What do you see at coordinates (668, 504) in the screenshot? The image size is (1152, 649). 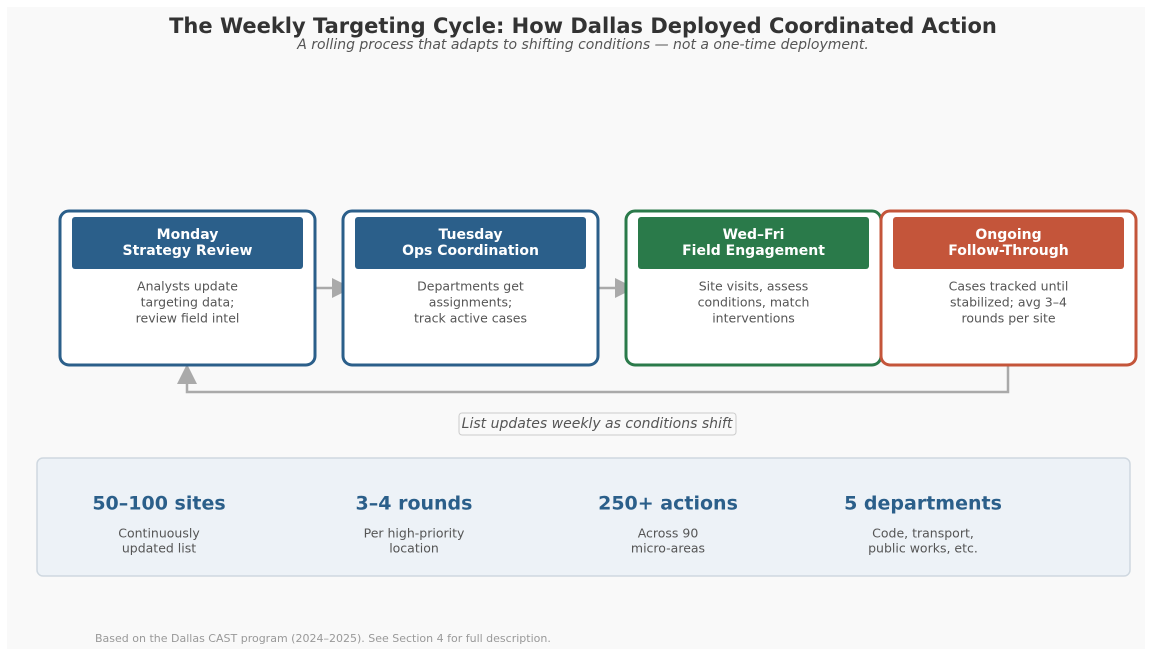 I see `stat-value: 250+ actions` at bounding box center [668, 504].